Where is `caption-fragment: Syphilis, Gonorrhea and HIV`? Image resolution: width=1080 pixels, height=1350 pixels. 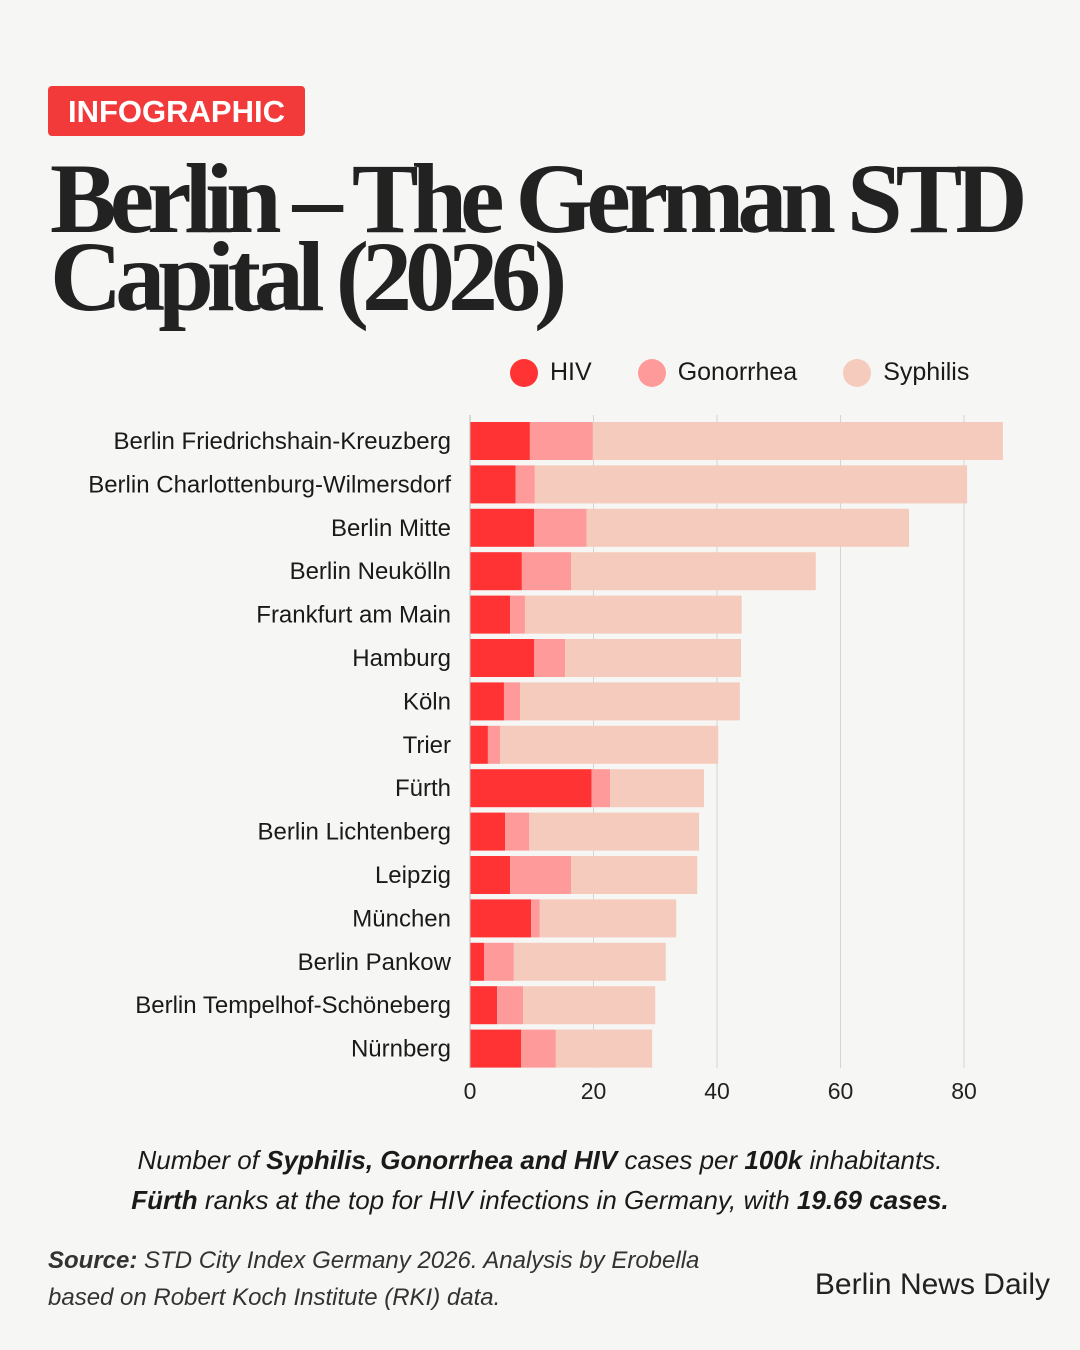 caption-fragment: Syphilis, Gonorrhea and HIV is located at coordinates (442, 1160).